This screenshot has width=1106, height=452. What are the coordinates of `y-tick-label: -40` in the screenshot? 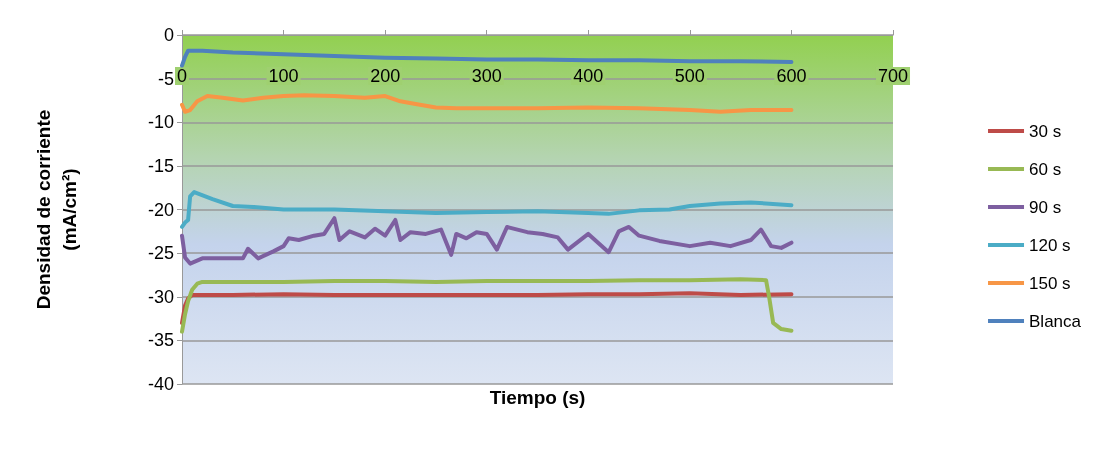 It's located at (160, 384).